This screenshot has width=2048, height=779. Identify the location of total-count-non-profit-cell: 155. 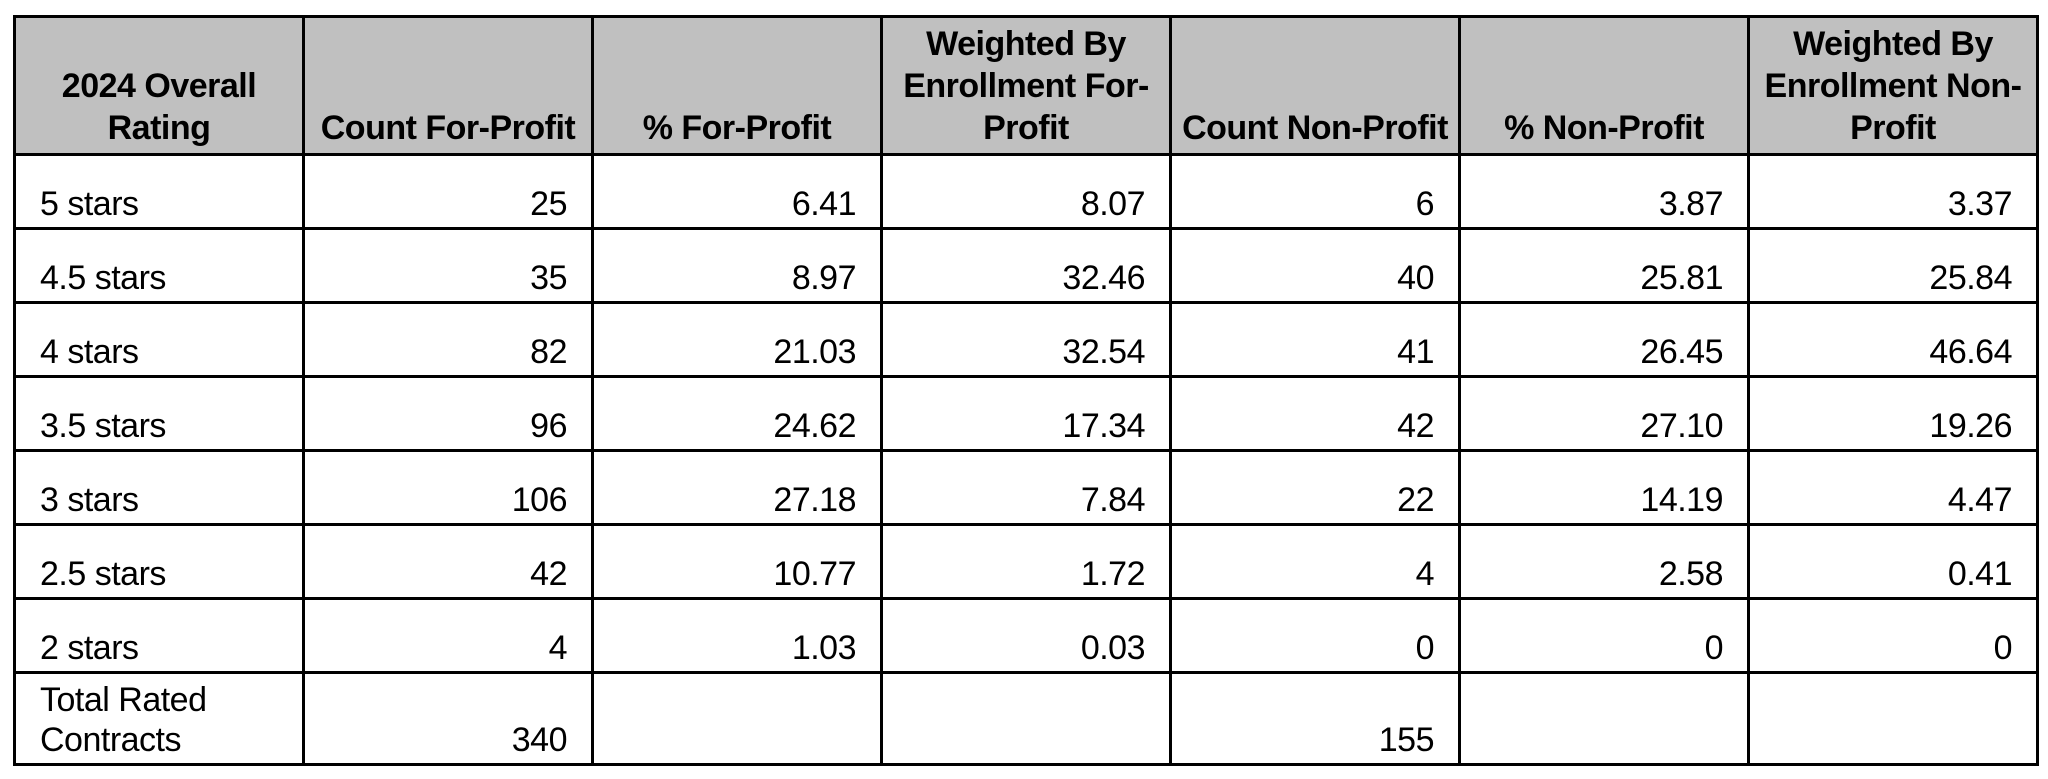
(1315, 718).